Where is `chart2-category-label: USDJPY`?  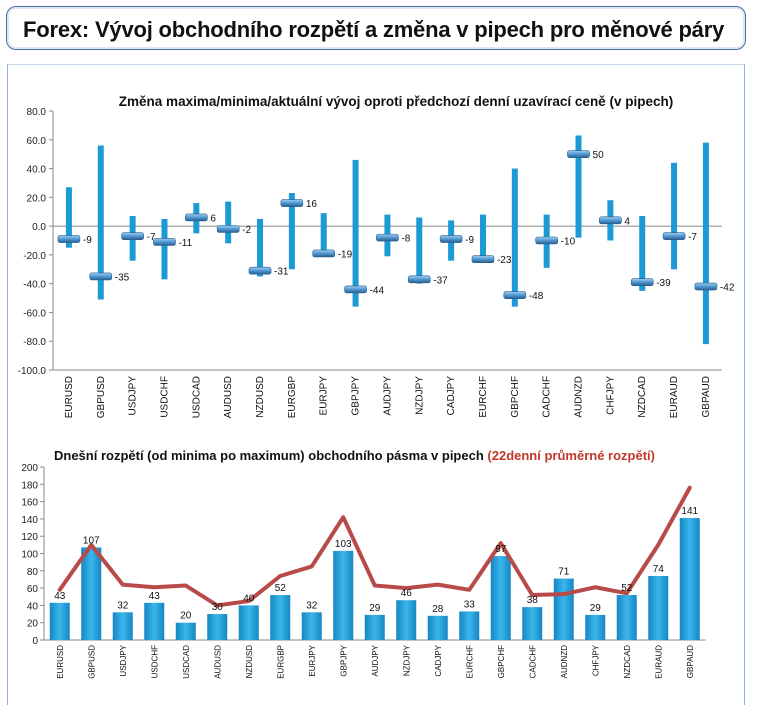
chart2-category-label: USDJPY is located at coordinates (123, 660).